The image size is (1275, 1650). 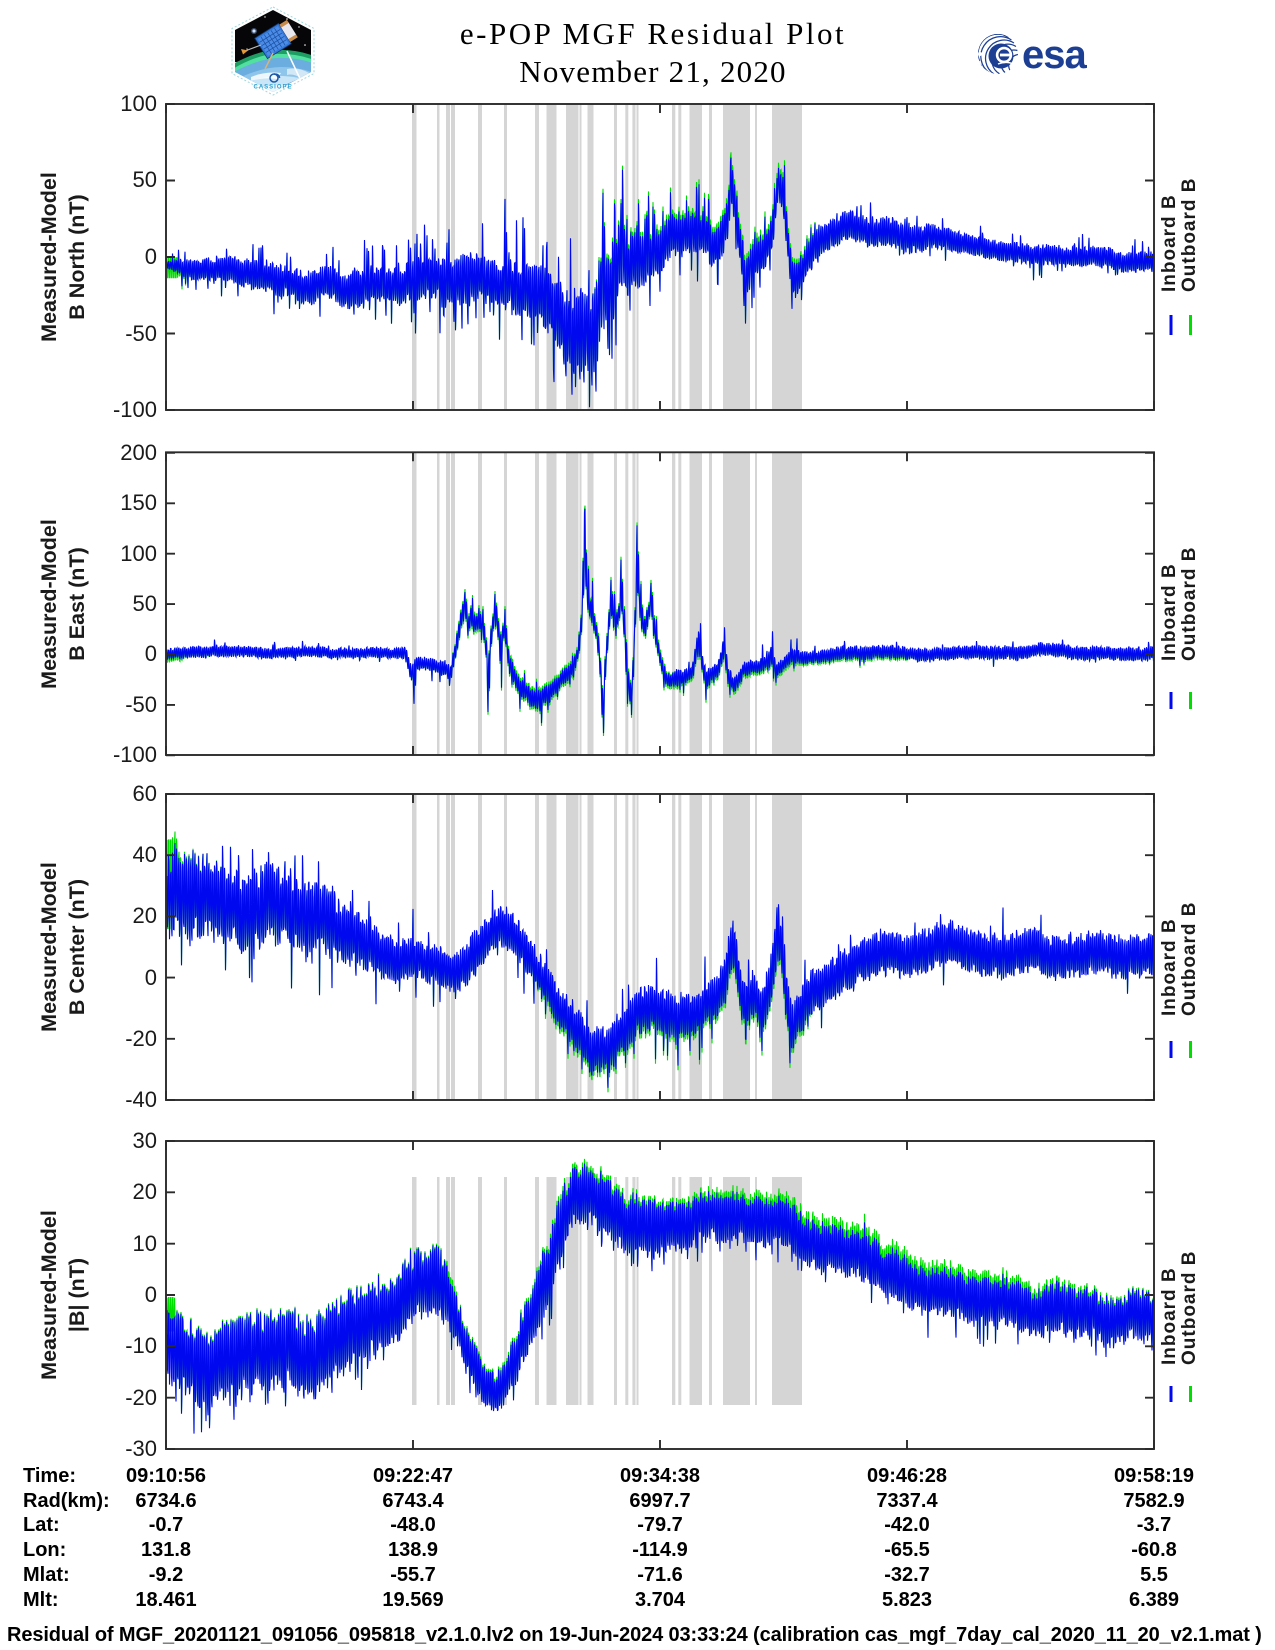 What do you see at coordinates (1054, 55) in the screenshot?
I see `svg-text: esa` at bounding box center [1054, 55].